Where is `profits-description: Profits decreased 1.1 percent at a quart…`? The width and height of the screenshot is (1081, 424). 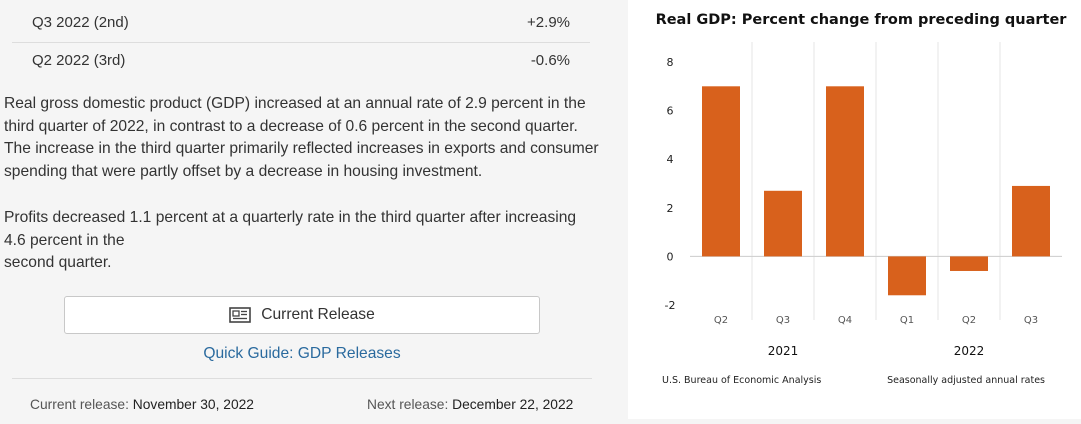
profits-description: Profits decreased 1.1 percent at a quart… is located at coordinates (304, 241).